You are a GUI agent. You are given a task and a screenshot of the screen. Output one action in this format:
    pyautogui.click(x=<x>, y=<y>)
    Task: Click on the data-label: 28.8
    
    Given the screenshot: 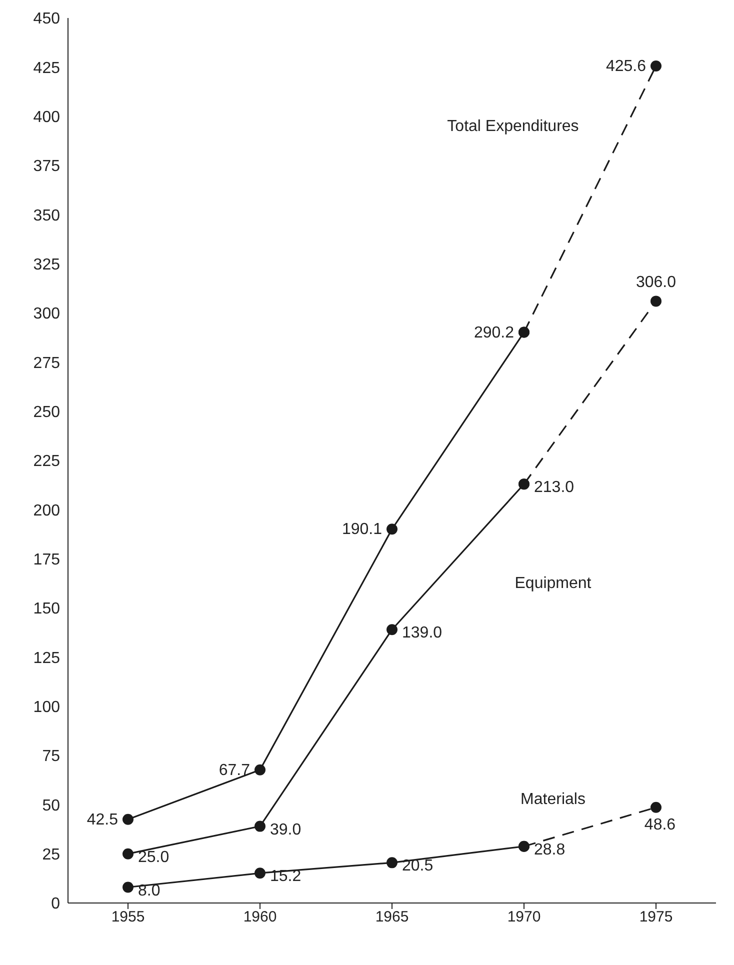 What is the action you would take?
    pyautogui.click(x=550, y=849)
    